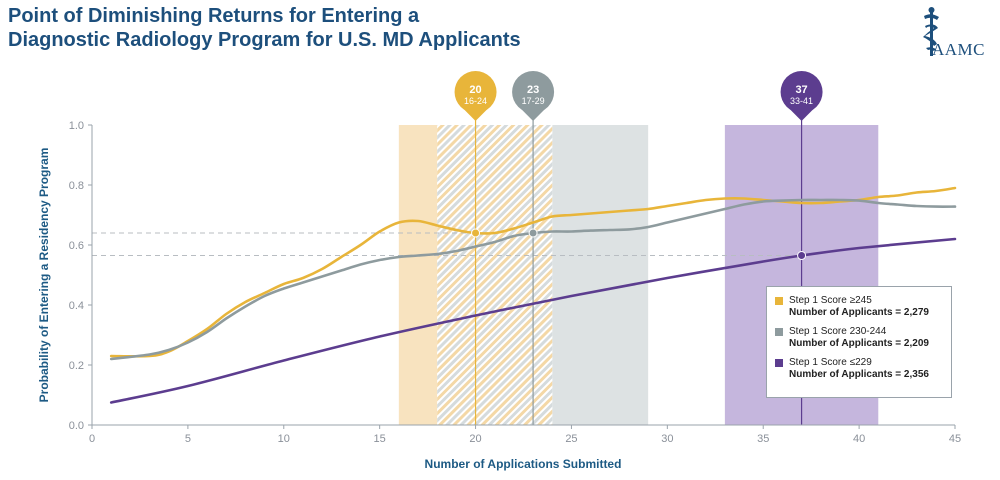 The image size is (1000, 480). I want to click on legend-applicants-low: Number of Applicants = 2,356, so click(859, 374).